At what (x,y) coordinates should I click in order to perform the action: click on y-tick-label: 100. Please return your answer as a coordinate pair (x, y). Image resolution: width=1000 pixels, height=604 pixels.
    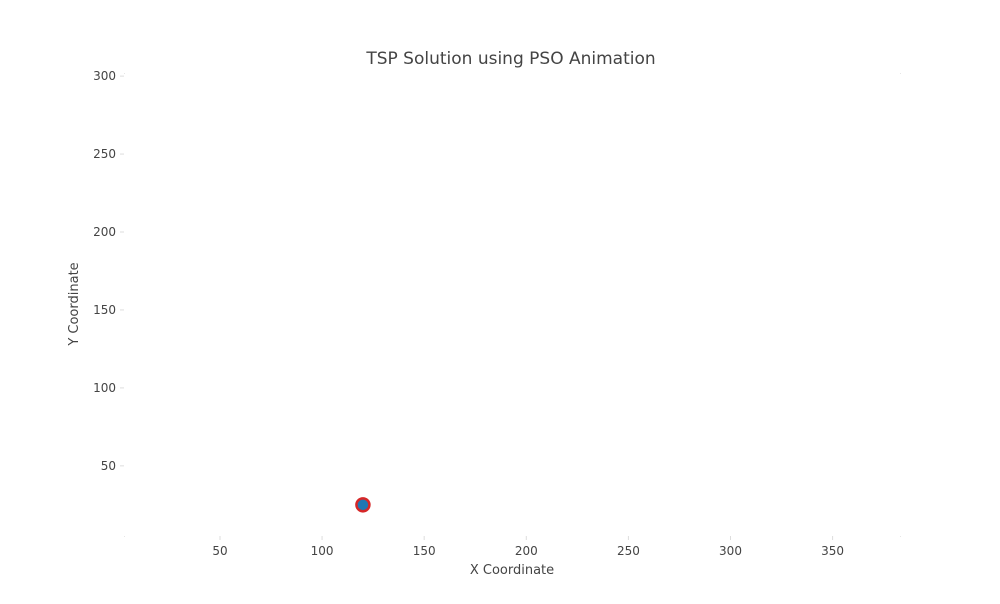
    Looking at the image, I should click on (104, 388).